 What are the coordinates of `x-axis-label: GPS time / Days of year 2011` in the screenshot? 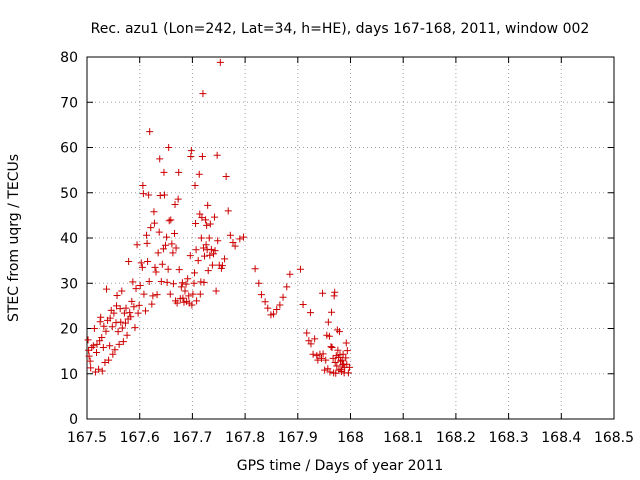 It's located at (340, 466).